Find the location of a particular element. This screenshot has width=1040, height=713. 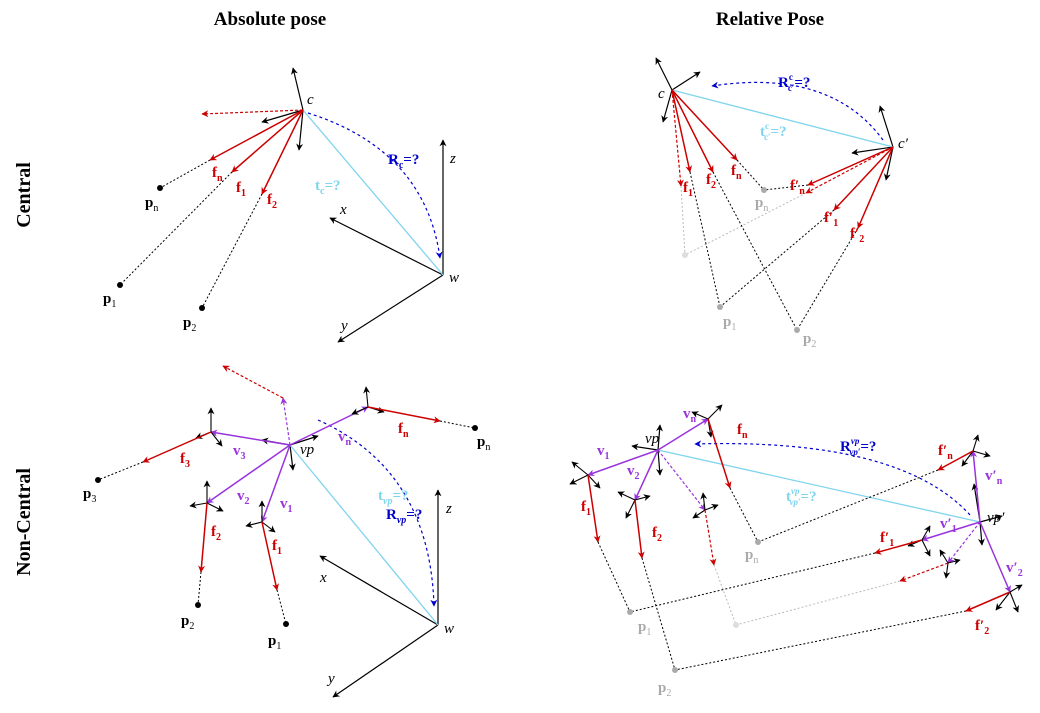

vp-axis-down is located at coordinates (659, 462).